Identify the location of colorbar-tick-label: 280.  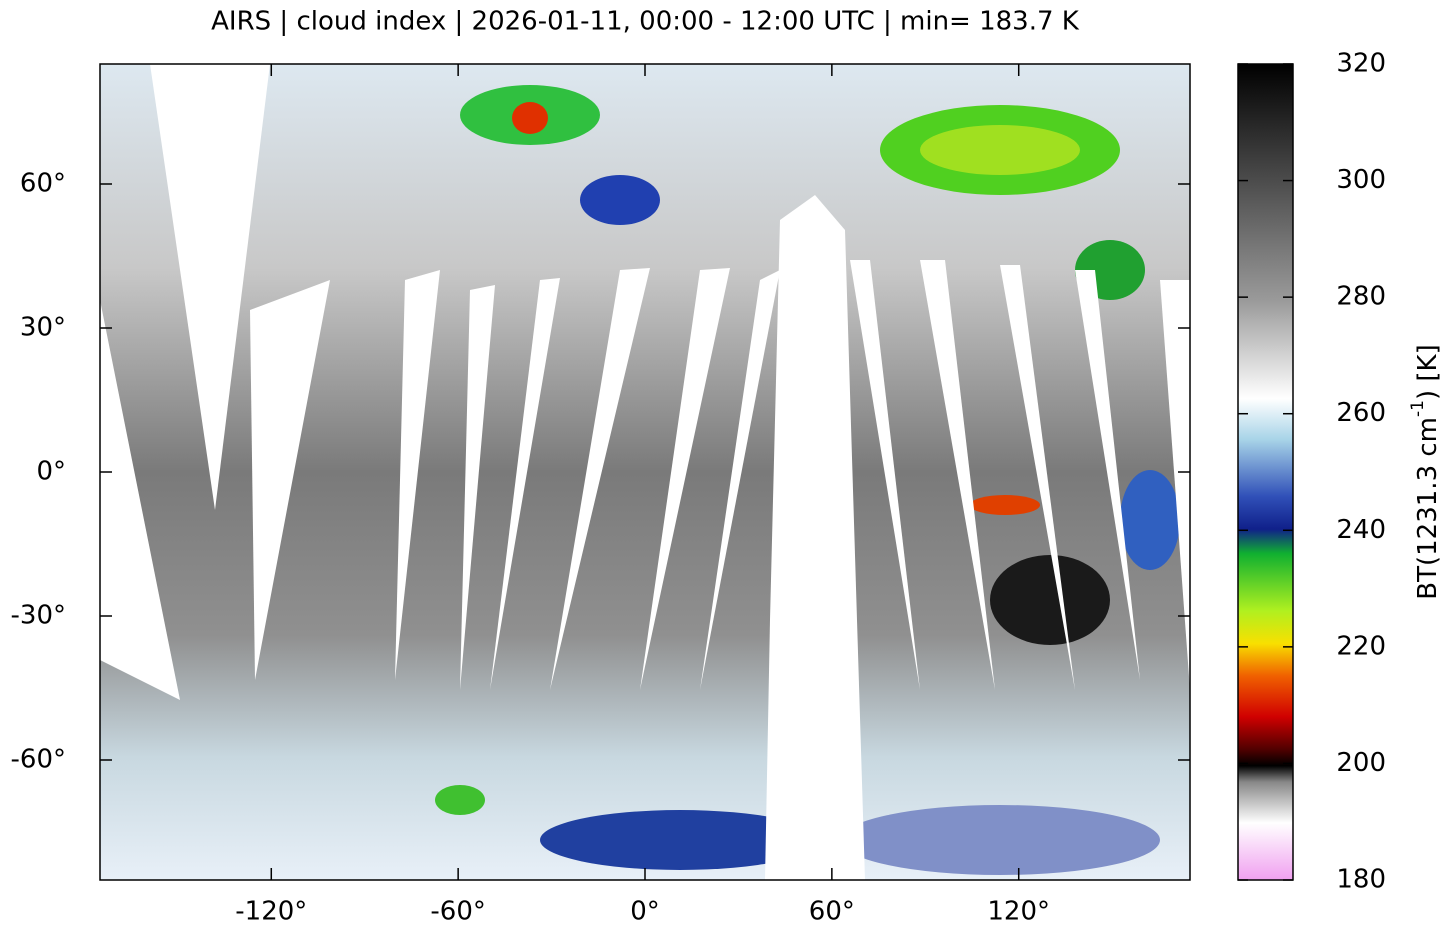
(1361, 297).